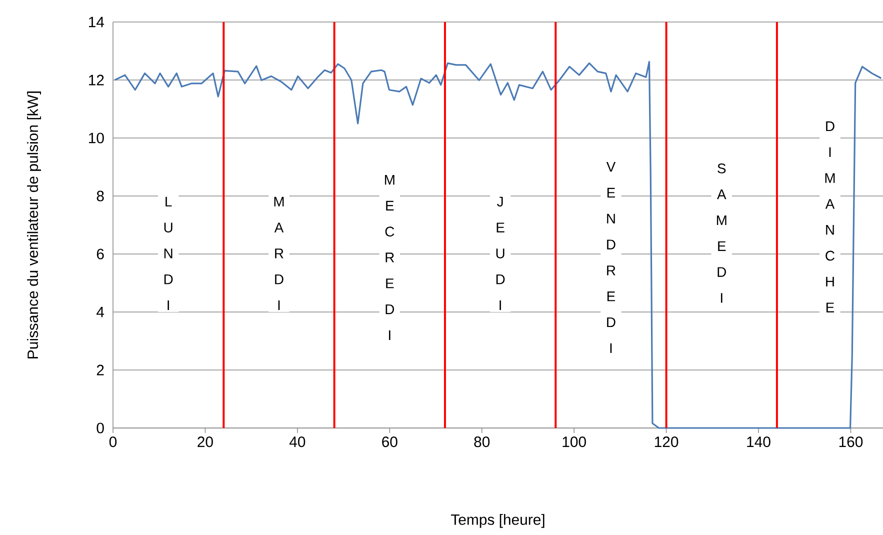  I want to click on x-tick-label: 120, so click(666, 442).